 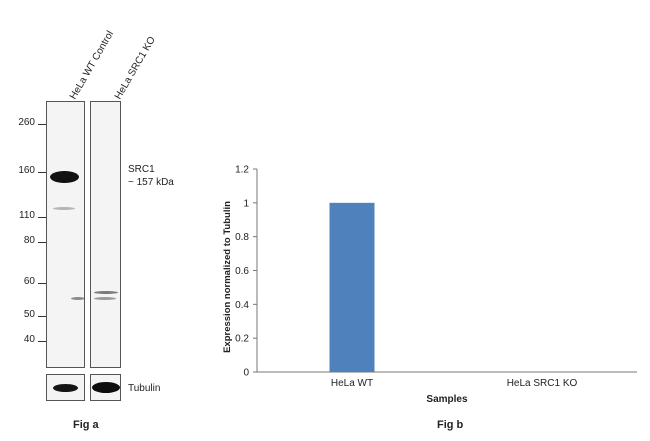 What do you see at coordinates (450, 425) in the screenshot?
I see `fig-b-caption: Fig b` at bounding box center [450, 425].